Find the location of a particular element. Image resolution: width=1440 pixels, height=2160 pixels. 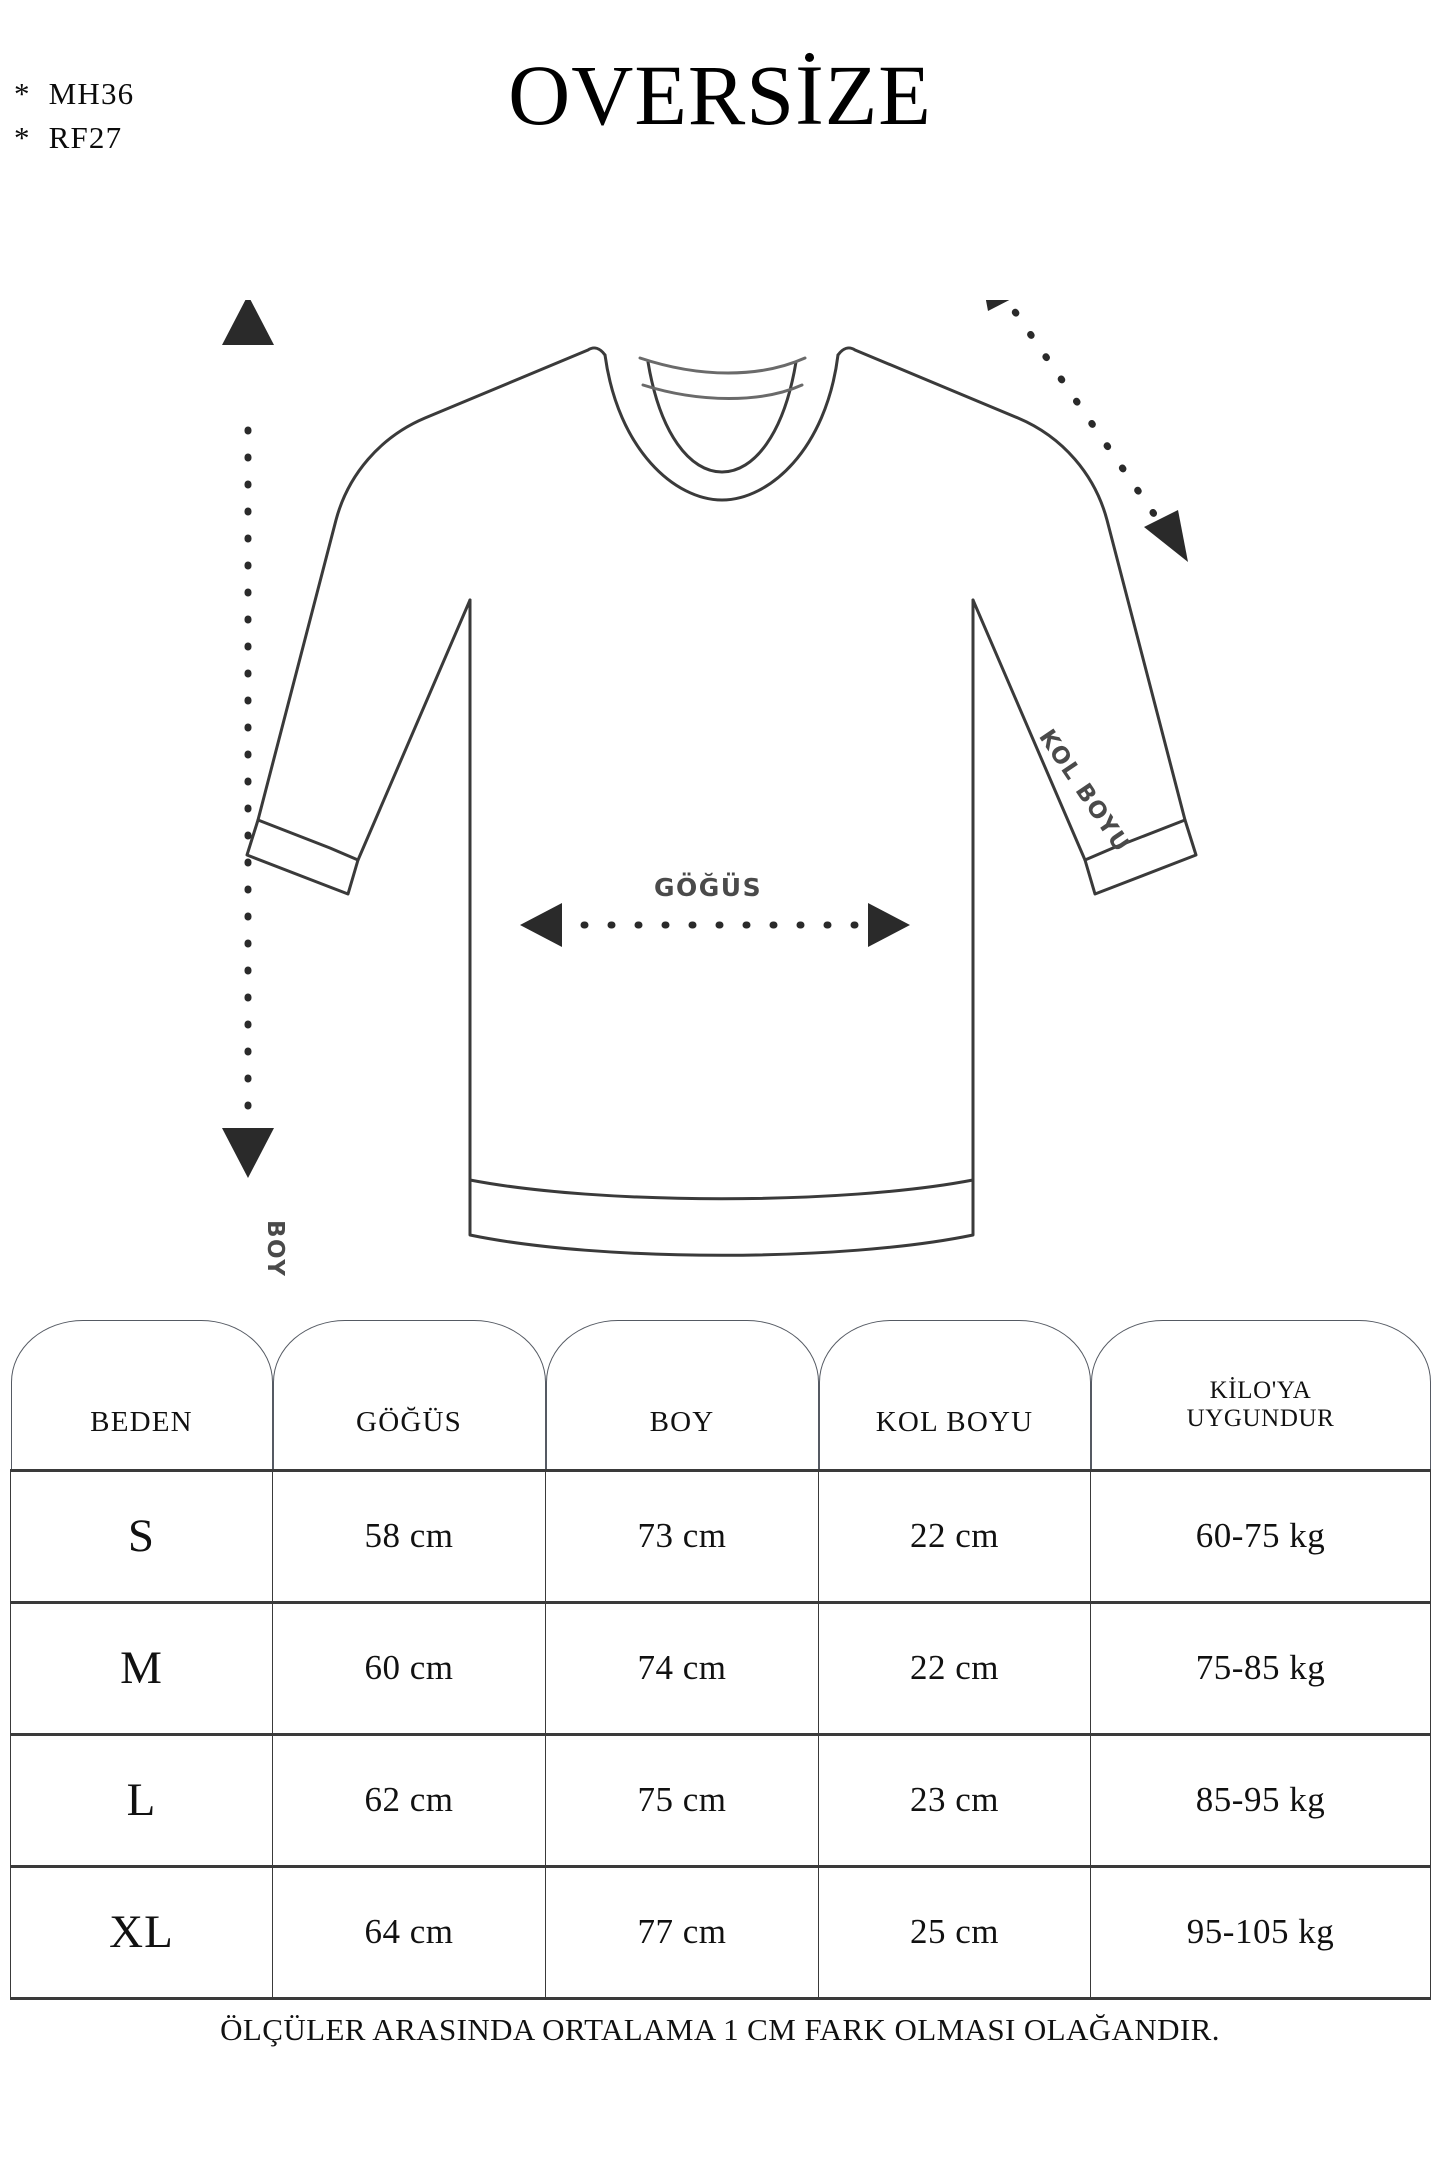

chest-arrow-left is located at coordinates (541, 925).